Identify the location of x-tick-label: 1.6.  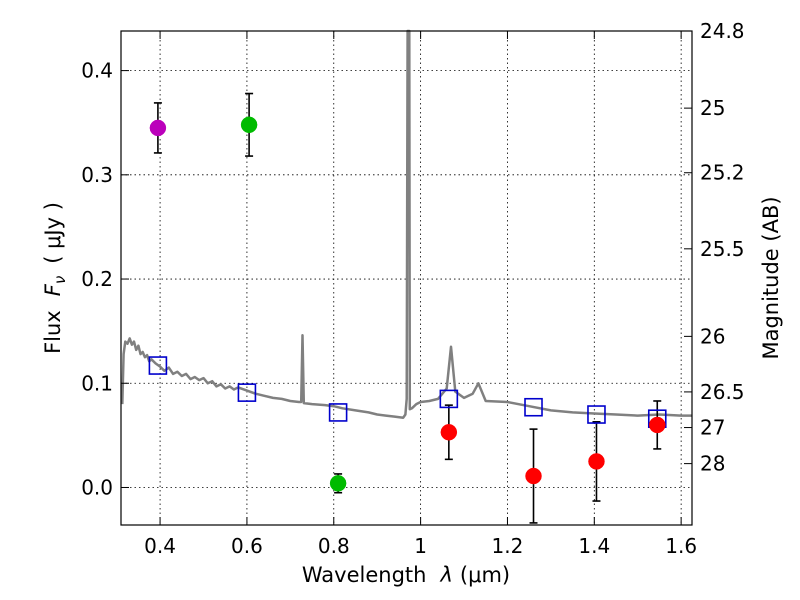
(681, 546).